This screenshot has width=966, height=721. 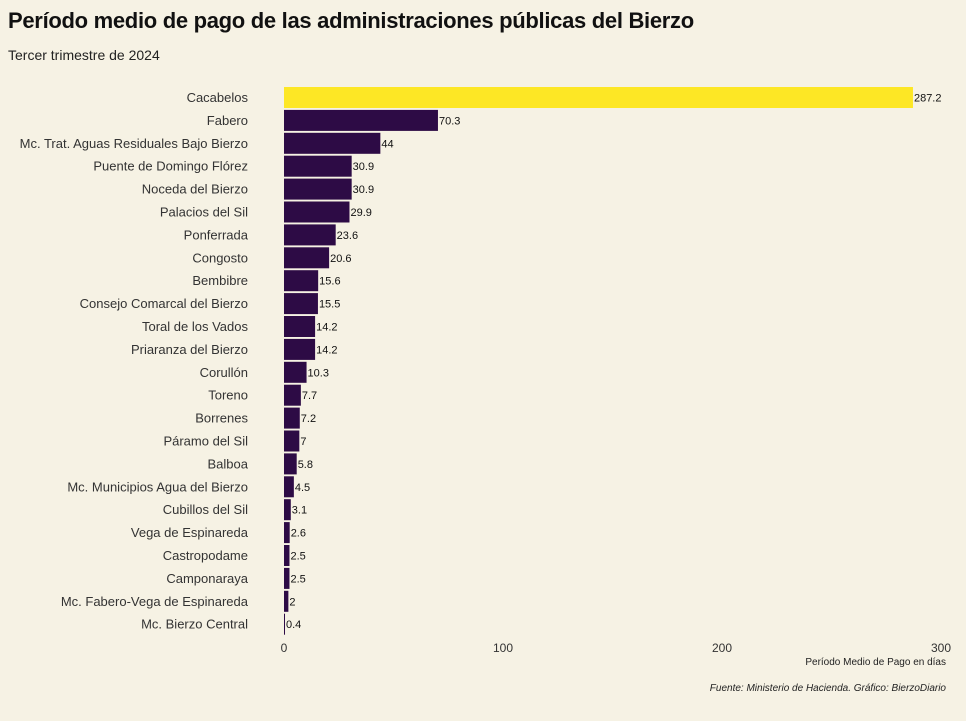 What do you see at coordinates (941, 648) in the screenshot?
I see `x-tick-label: 300` at bounding box center [941, 648].